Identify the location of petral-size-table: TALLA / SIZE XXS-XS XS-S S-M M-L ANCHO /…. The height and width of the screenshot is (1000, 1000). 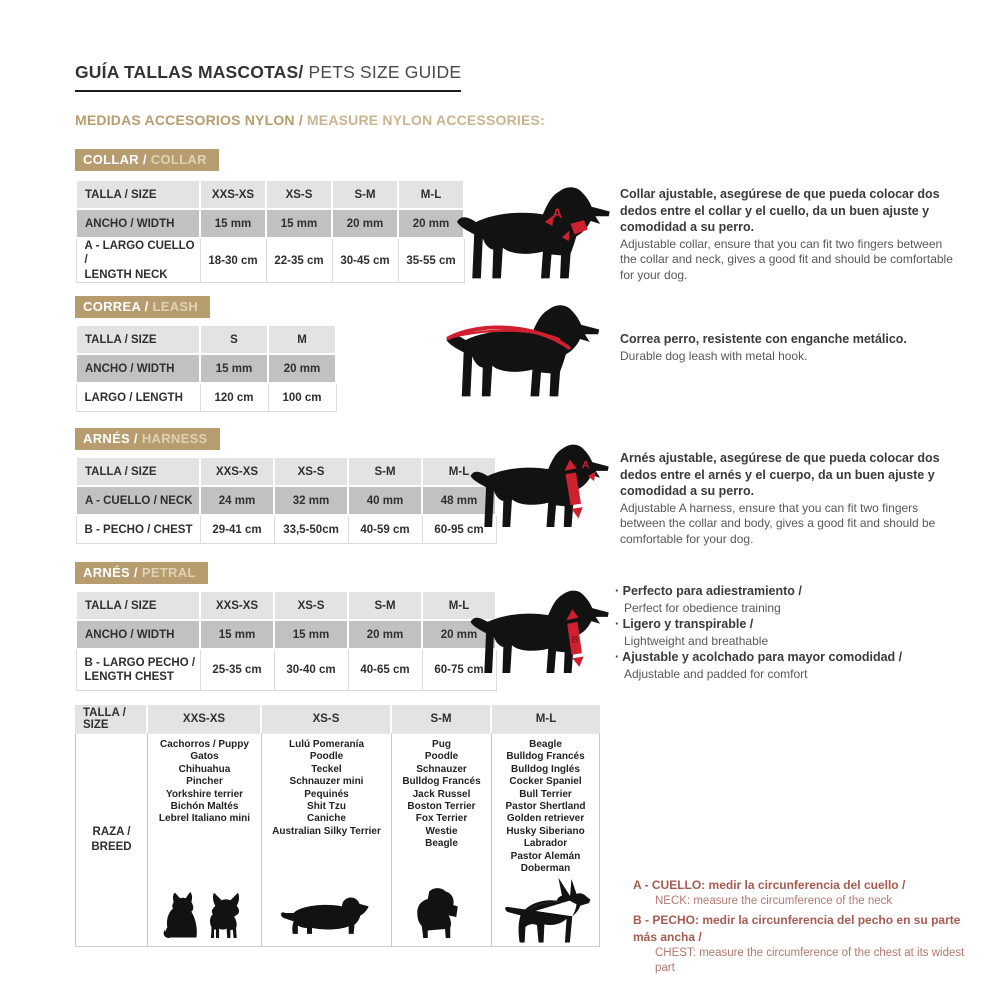
(286, 640).